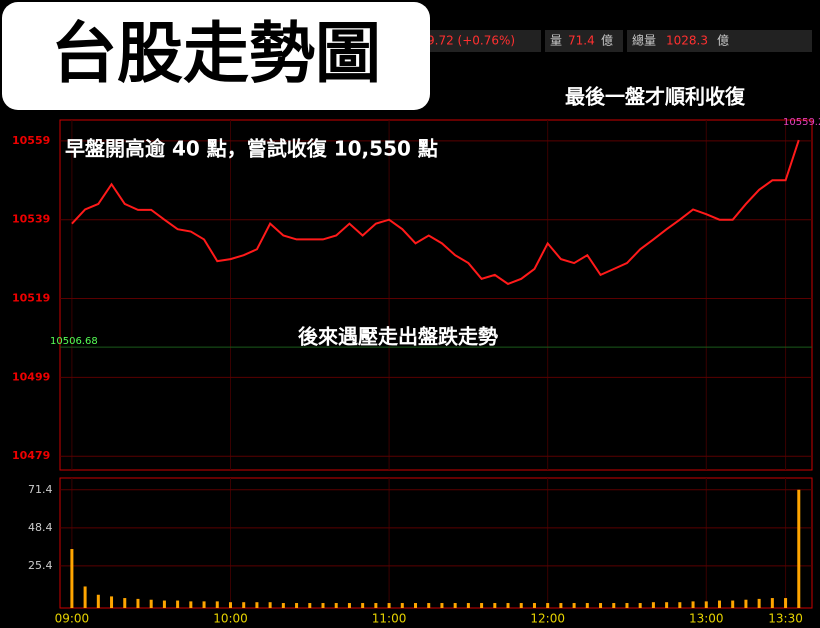 This screenshot has width=820, height=628. I want to click on change-box, so click(483, 41).